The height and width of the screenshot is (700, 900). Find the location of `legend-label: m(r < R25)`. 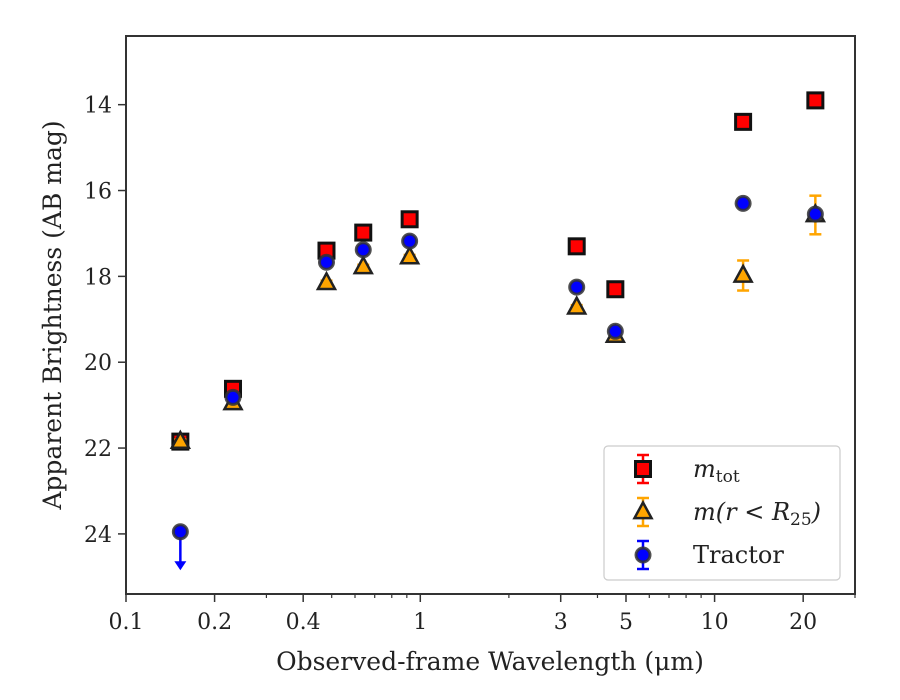

legend-label: m(r < R25) is located at coordinates (757, 514).